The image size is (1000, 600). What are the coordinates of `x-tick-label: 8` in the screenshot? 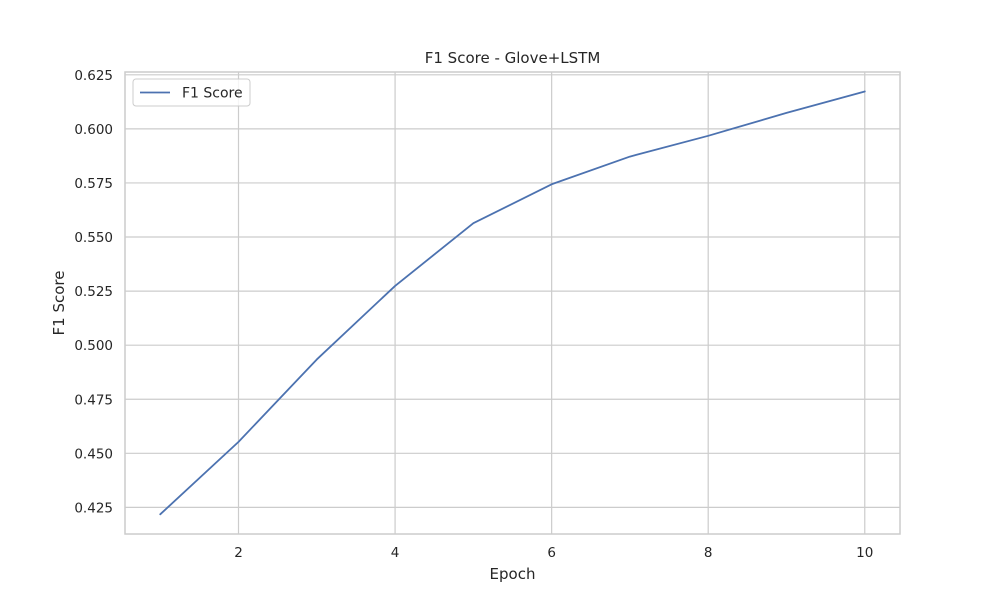 It's located at (708, 553).